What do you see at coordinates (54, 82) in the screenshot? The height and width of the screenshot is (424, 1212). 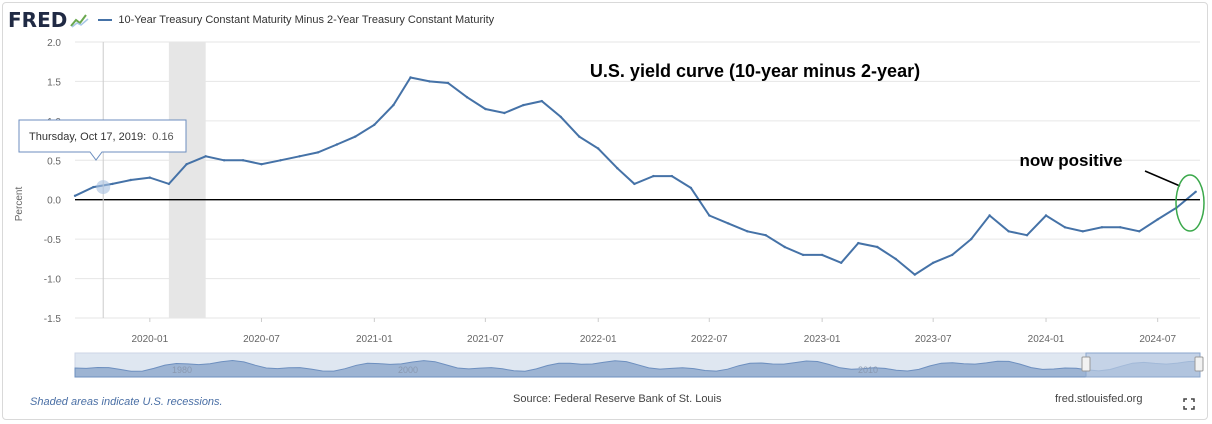 I see `y-tick-label: 1.5` at bounding box center [54, 82].